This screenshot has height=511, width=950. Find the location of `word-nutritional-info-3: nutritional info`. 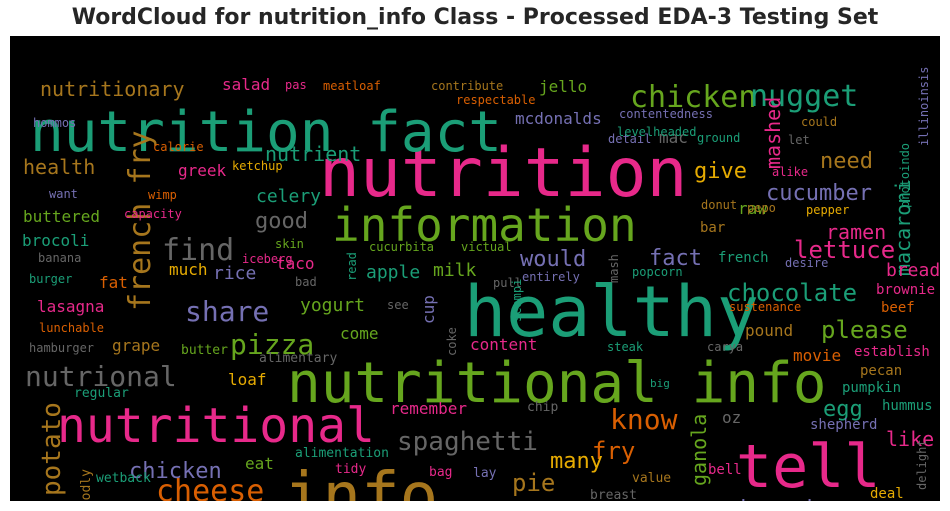

word-nutritional-info-3: nutritional info is located at coordinates (556, 383).